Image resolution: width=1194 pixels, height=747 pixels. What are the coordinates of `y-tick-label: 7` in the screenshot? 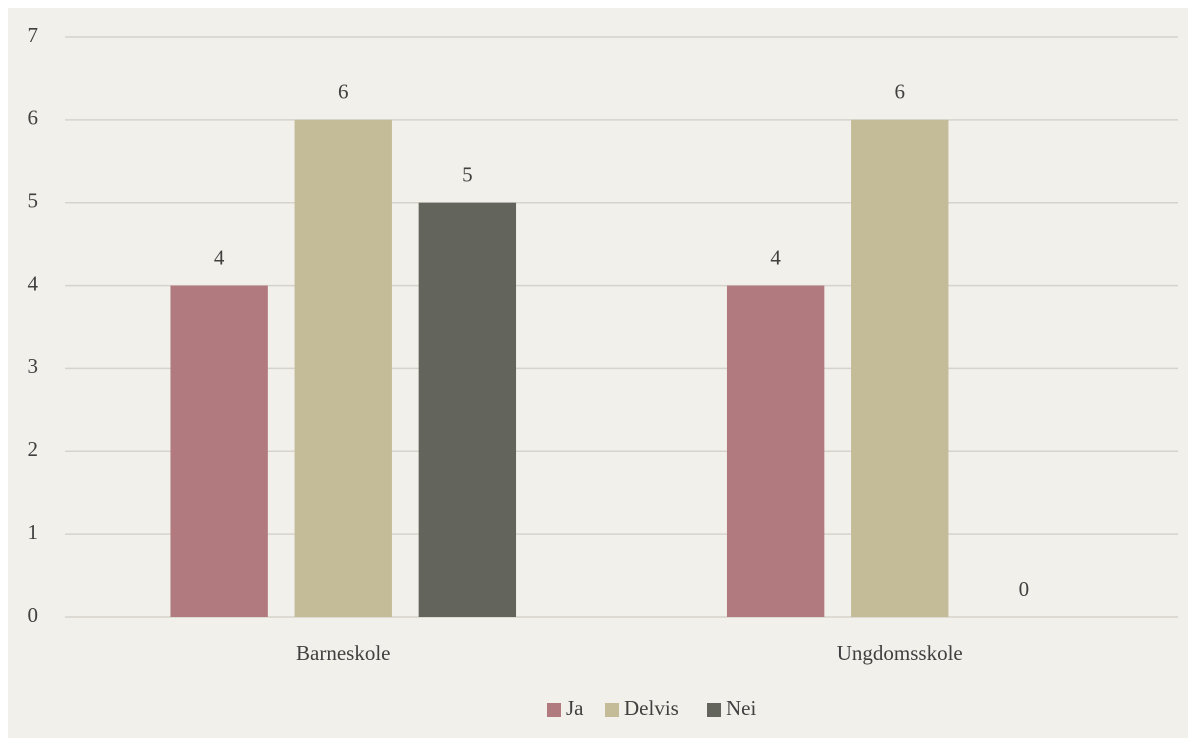 It's located at (33, 35).